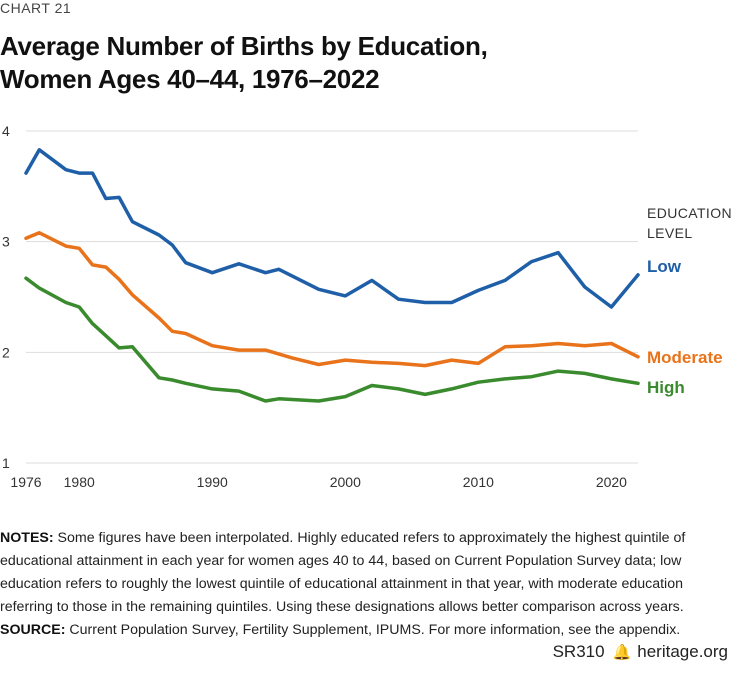 This screenshot has height=689, width=734. Describe the element at coordinates (27, 538) in the screenshot. I see `notes-label: NOTES:` at that location.